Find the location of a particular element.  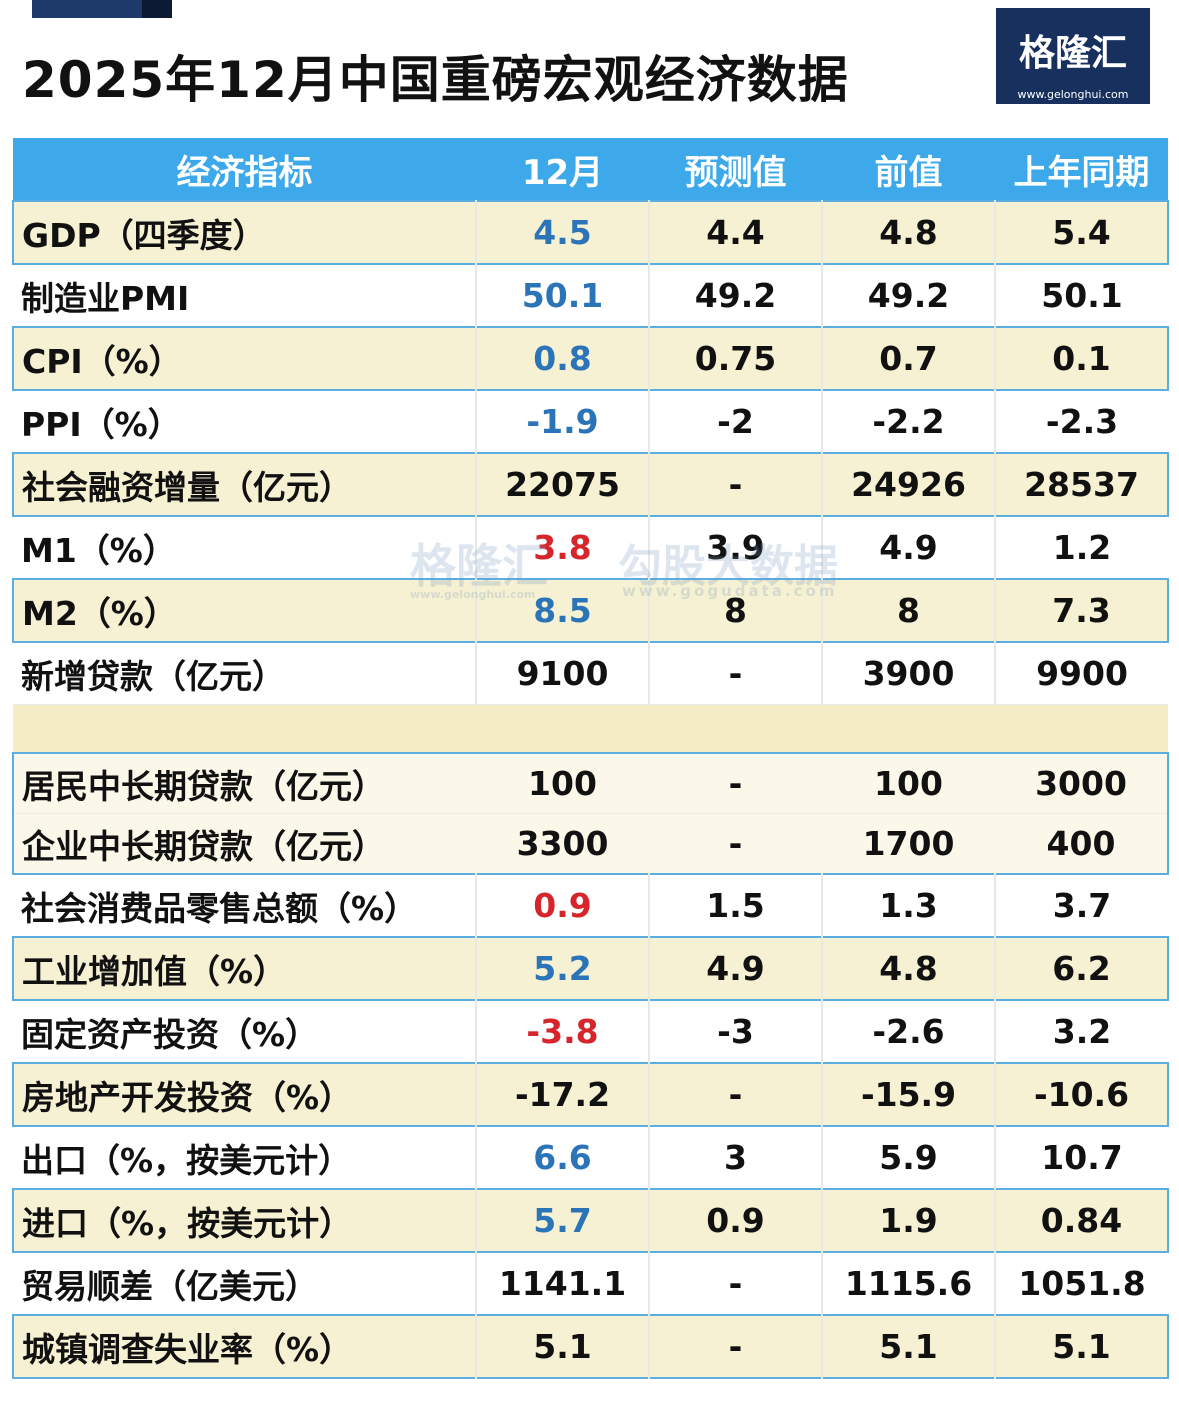

value-cell: -10.6 is located at coordinates (1081, 1094).